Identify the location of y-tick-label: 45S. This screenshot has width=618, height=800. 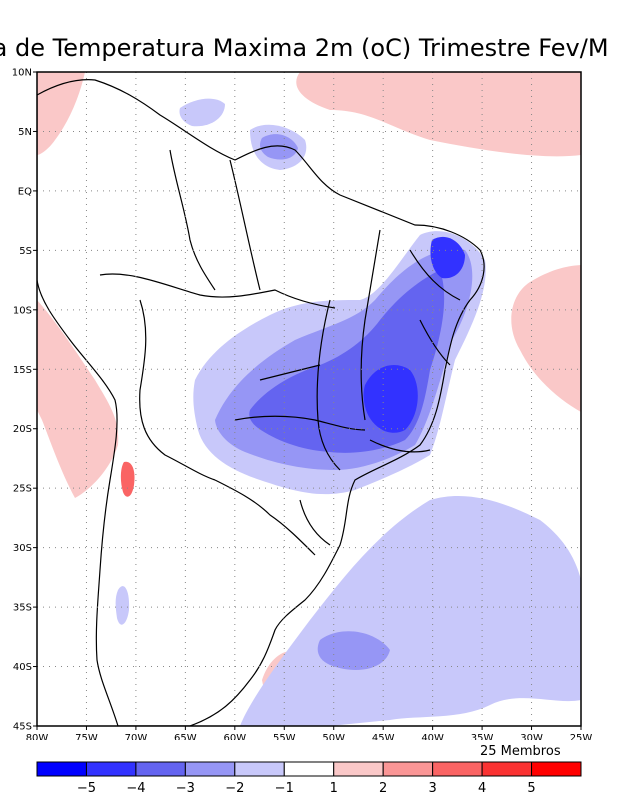
(22, 727).